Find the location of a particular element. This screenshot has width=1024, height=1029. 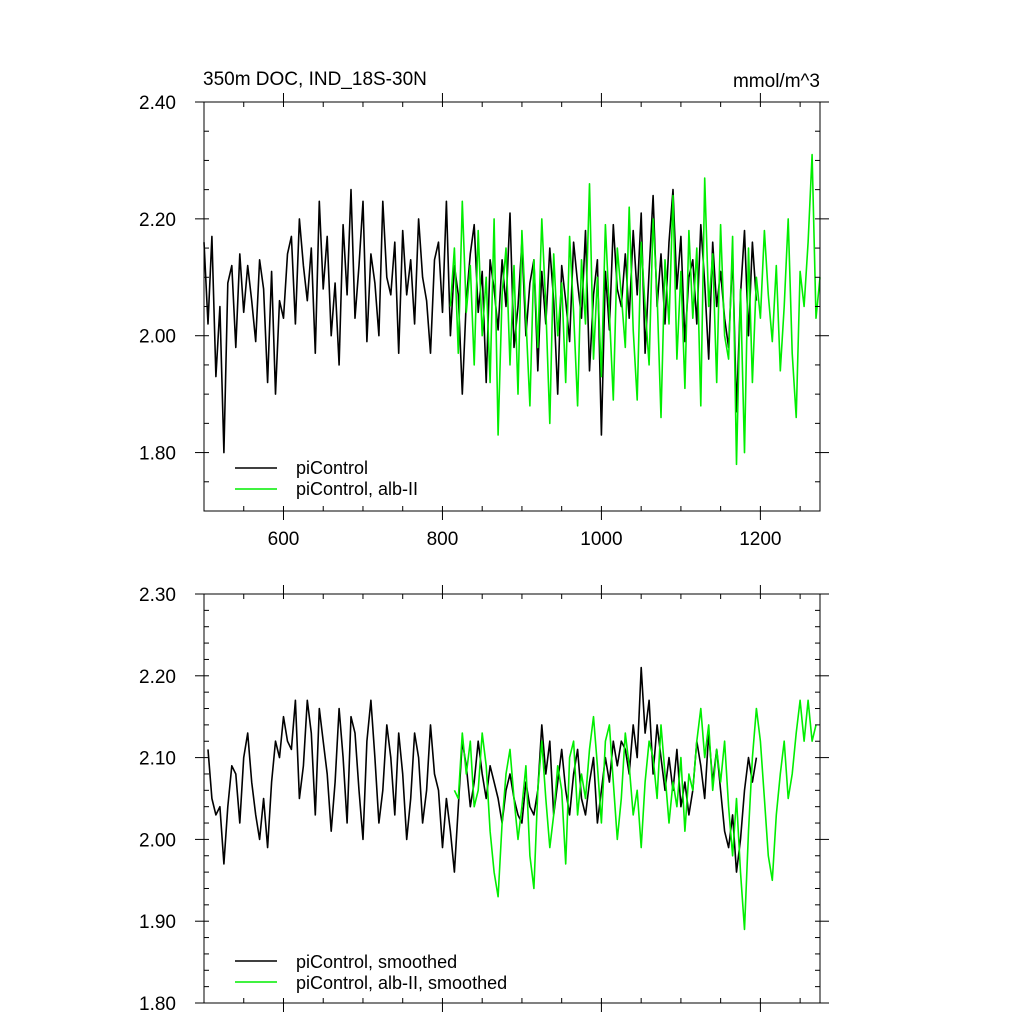

top-legend: piControl piControl, alb-II is located at coordinates (326, 478).